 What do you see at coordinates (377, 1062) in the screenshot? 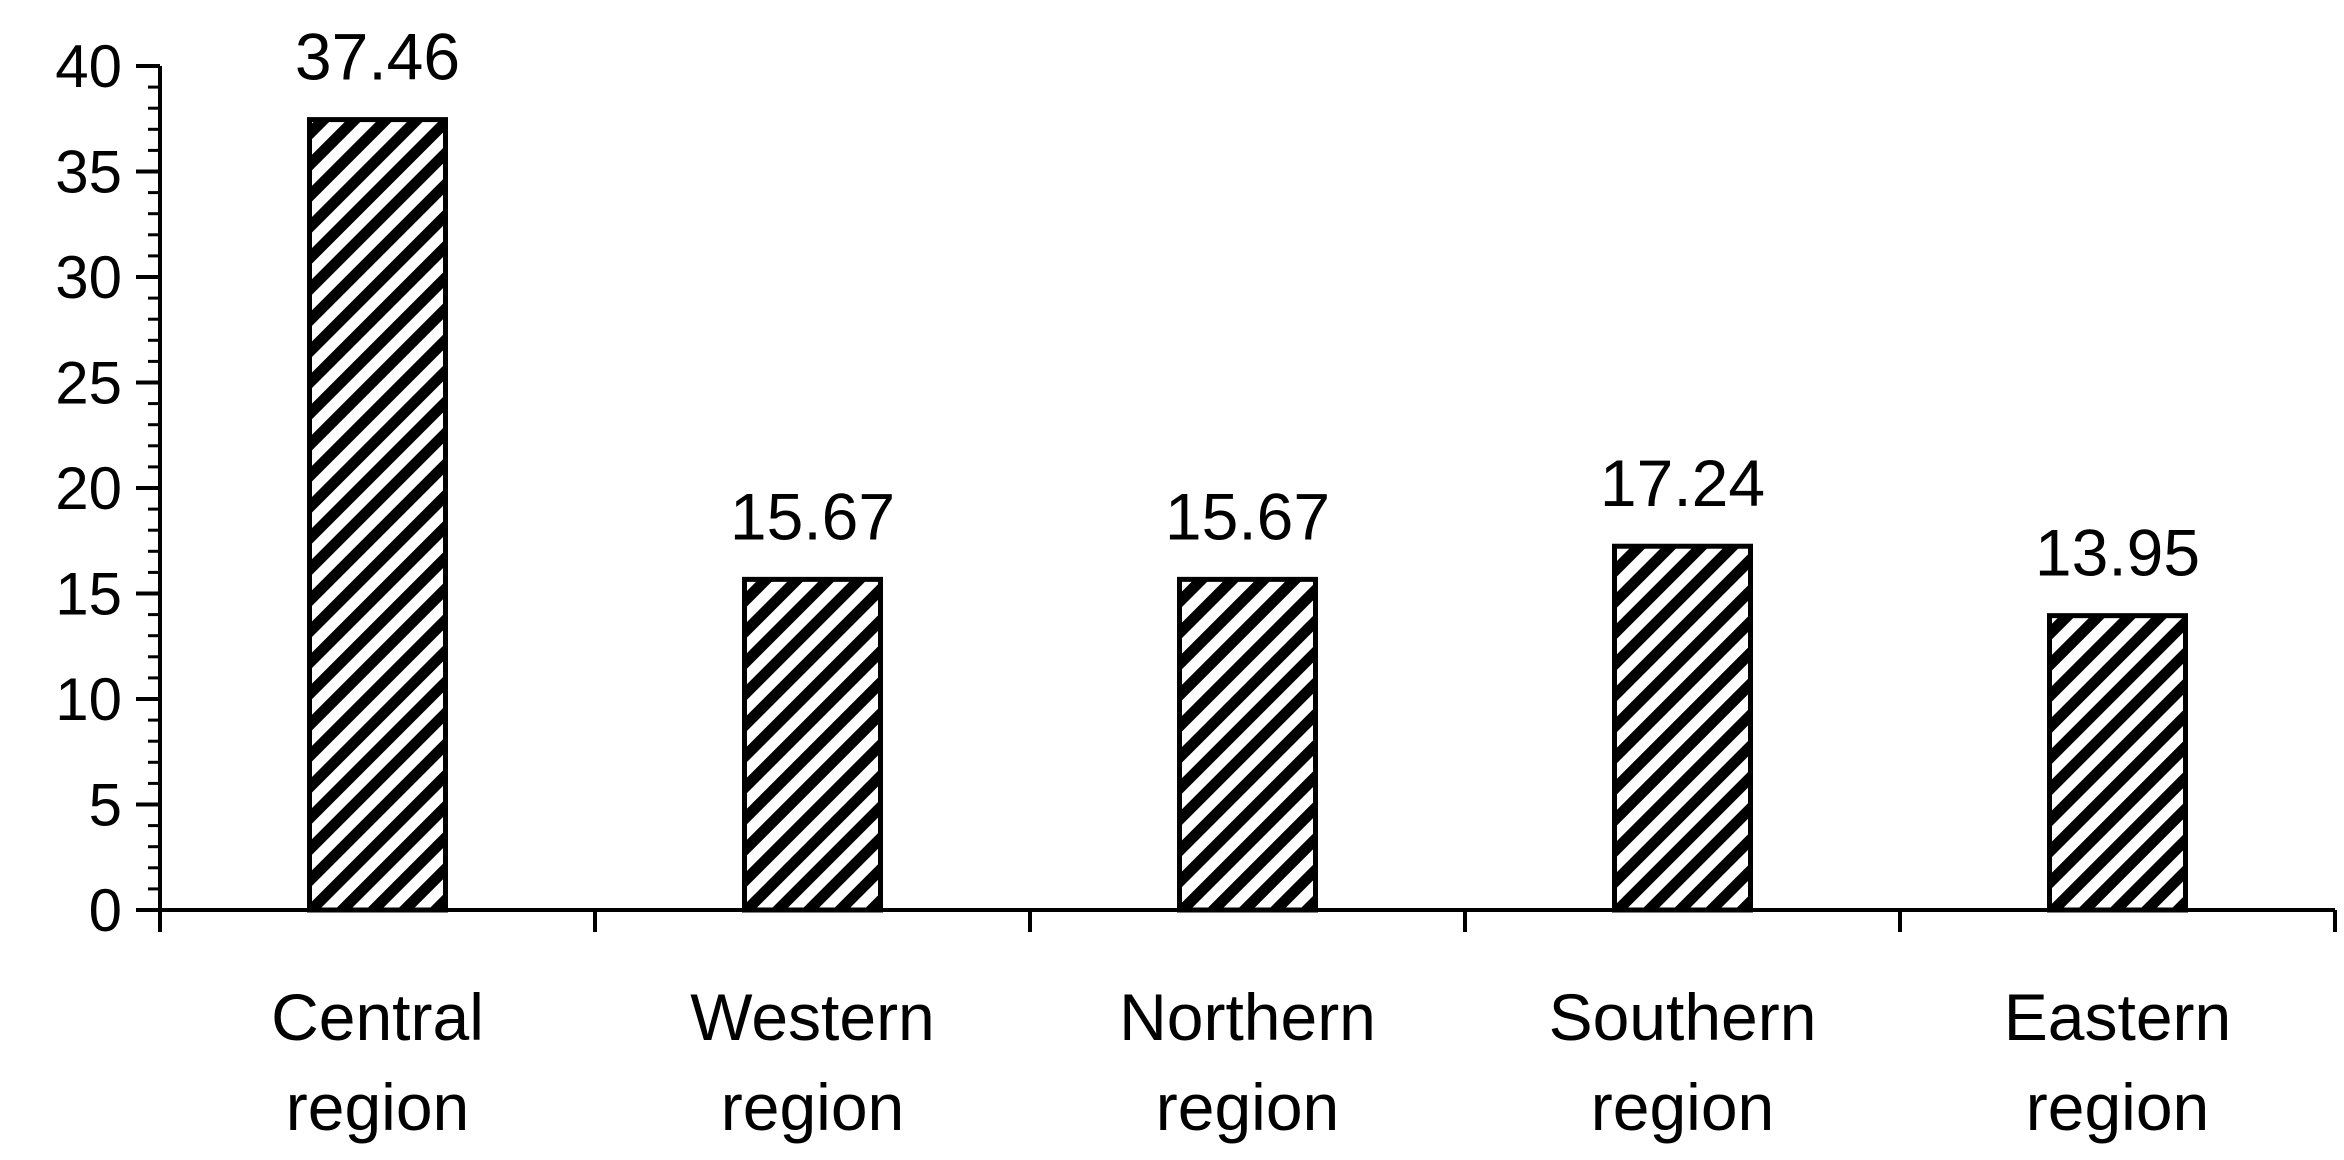
I see `category-label: Central region` at bounding box center [377, 1062].